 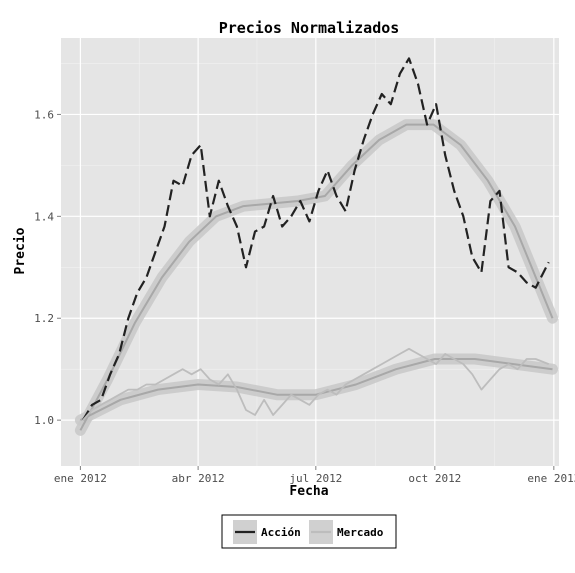 What do you see at coordinates (551, 478) in the screenshot?
I see `x-tick-label: ene 2013` at bounding box center [551, 478].